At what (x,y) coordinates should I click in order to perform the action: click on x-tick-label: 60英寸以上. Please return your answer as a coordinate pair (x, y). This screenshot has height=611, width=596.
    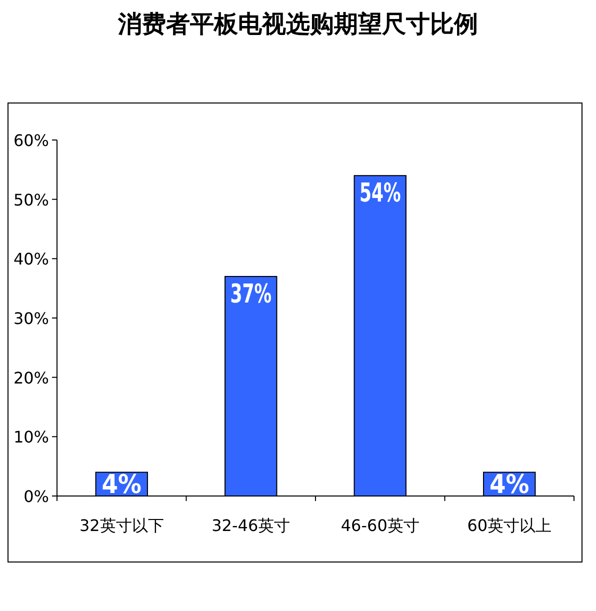
    Looking at the image, I should click on (509, 525).